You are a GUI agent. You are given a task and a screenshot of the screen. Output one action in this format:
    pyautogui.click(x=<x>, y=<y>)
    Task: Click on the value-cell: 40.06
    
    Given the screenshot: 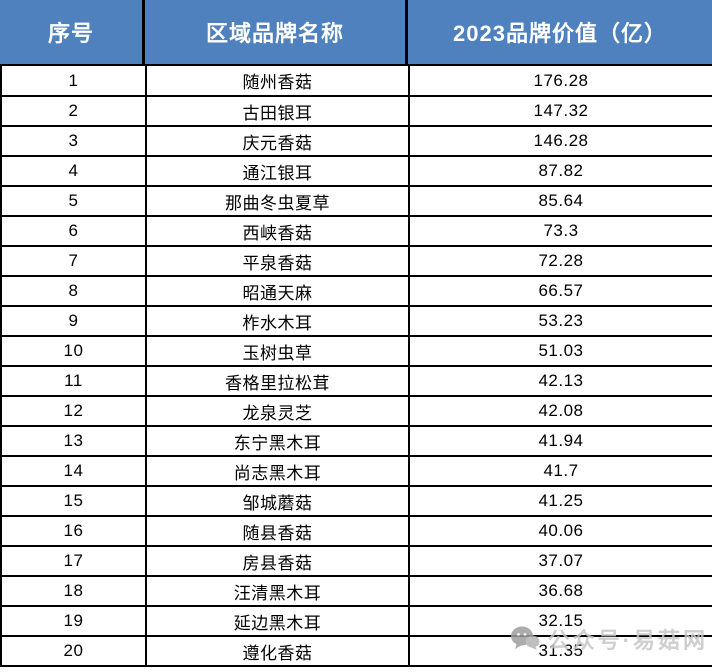 What is the action you would take?
    pyautogui.click(x=560, y=531)
    